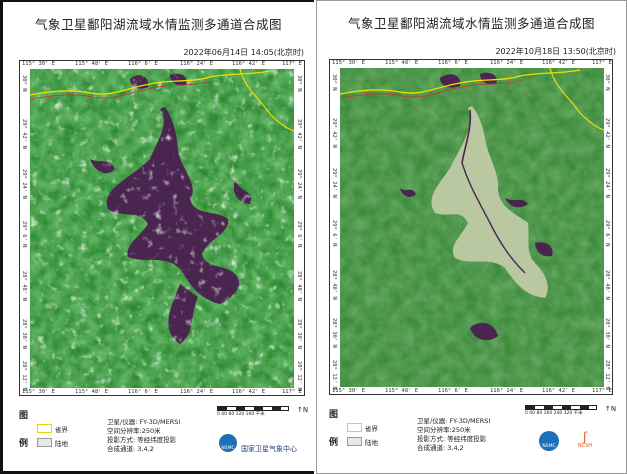  I want to click on flame-icon: ʃ, so click(585, 437).